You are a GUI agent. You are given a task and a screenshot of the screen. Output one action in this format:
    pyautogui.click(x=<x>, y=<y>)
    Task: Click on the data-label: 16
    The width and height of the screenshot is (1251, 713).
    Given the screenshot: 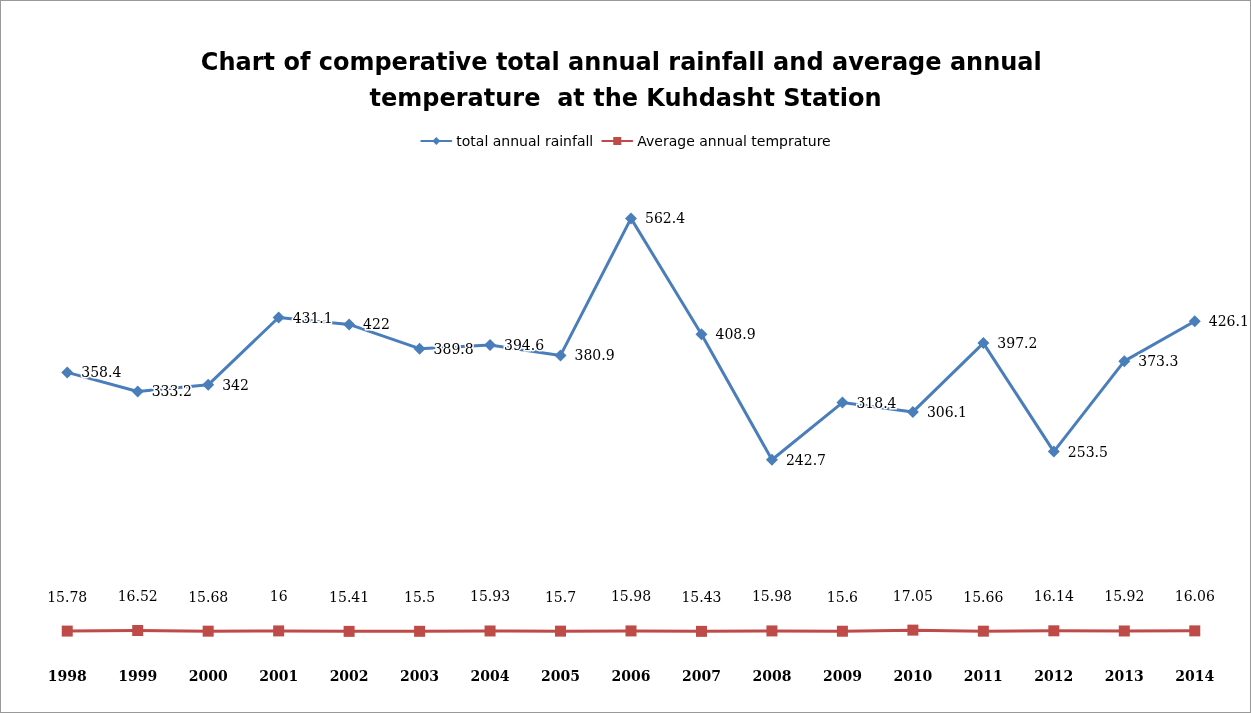 What is the action you would take?
    pyautogui.click(x=278, y=596)
    